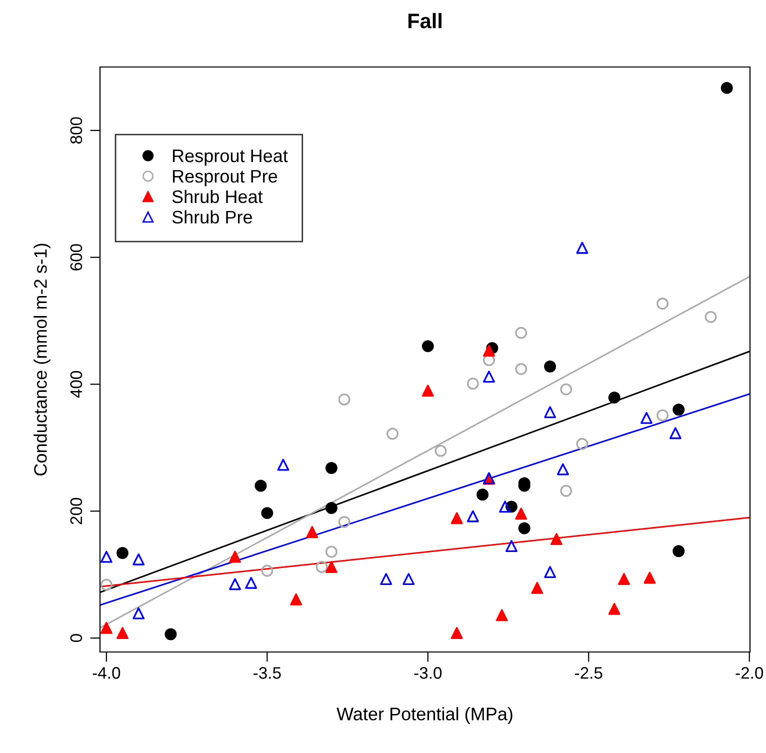 The image size is (766, 753). Describe the element at coordinates (217, 197) in the screenshot. I see `legend-label: Shrub Heat` at that location.